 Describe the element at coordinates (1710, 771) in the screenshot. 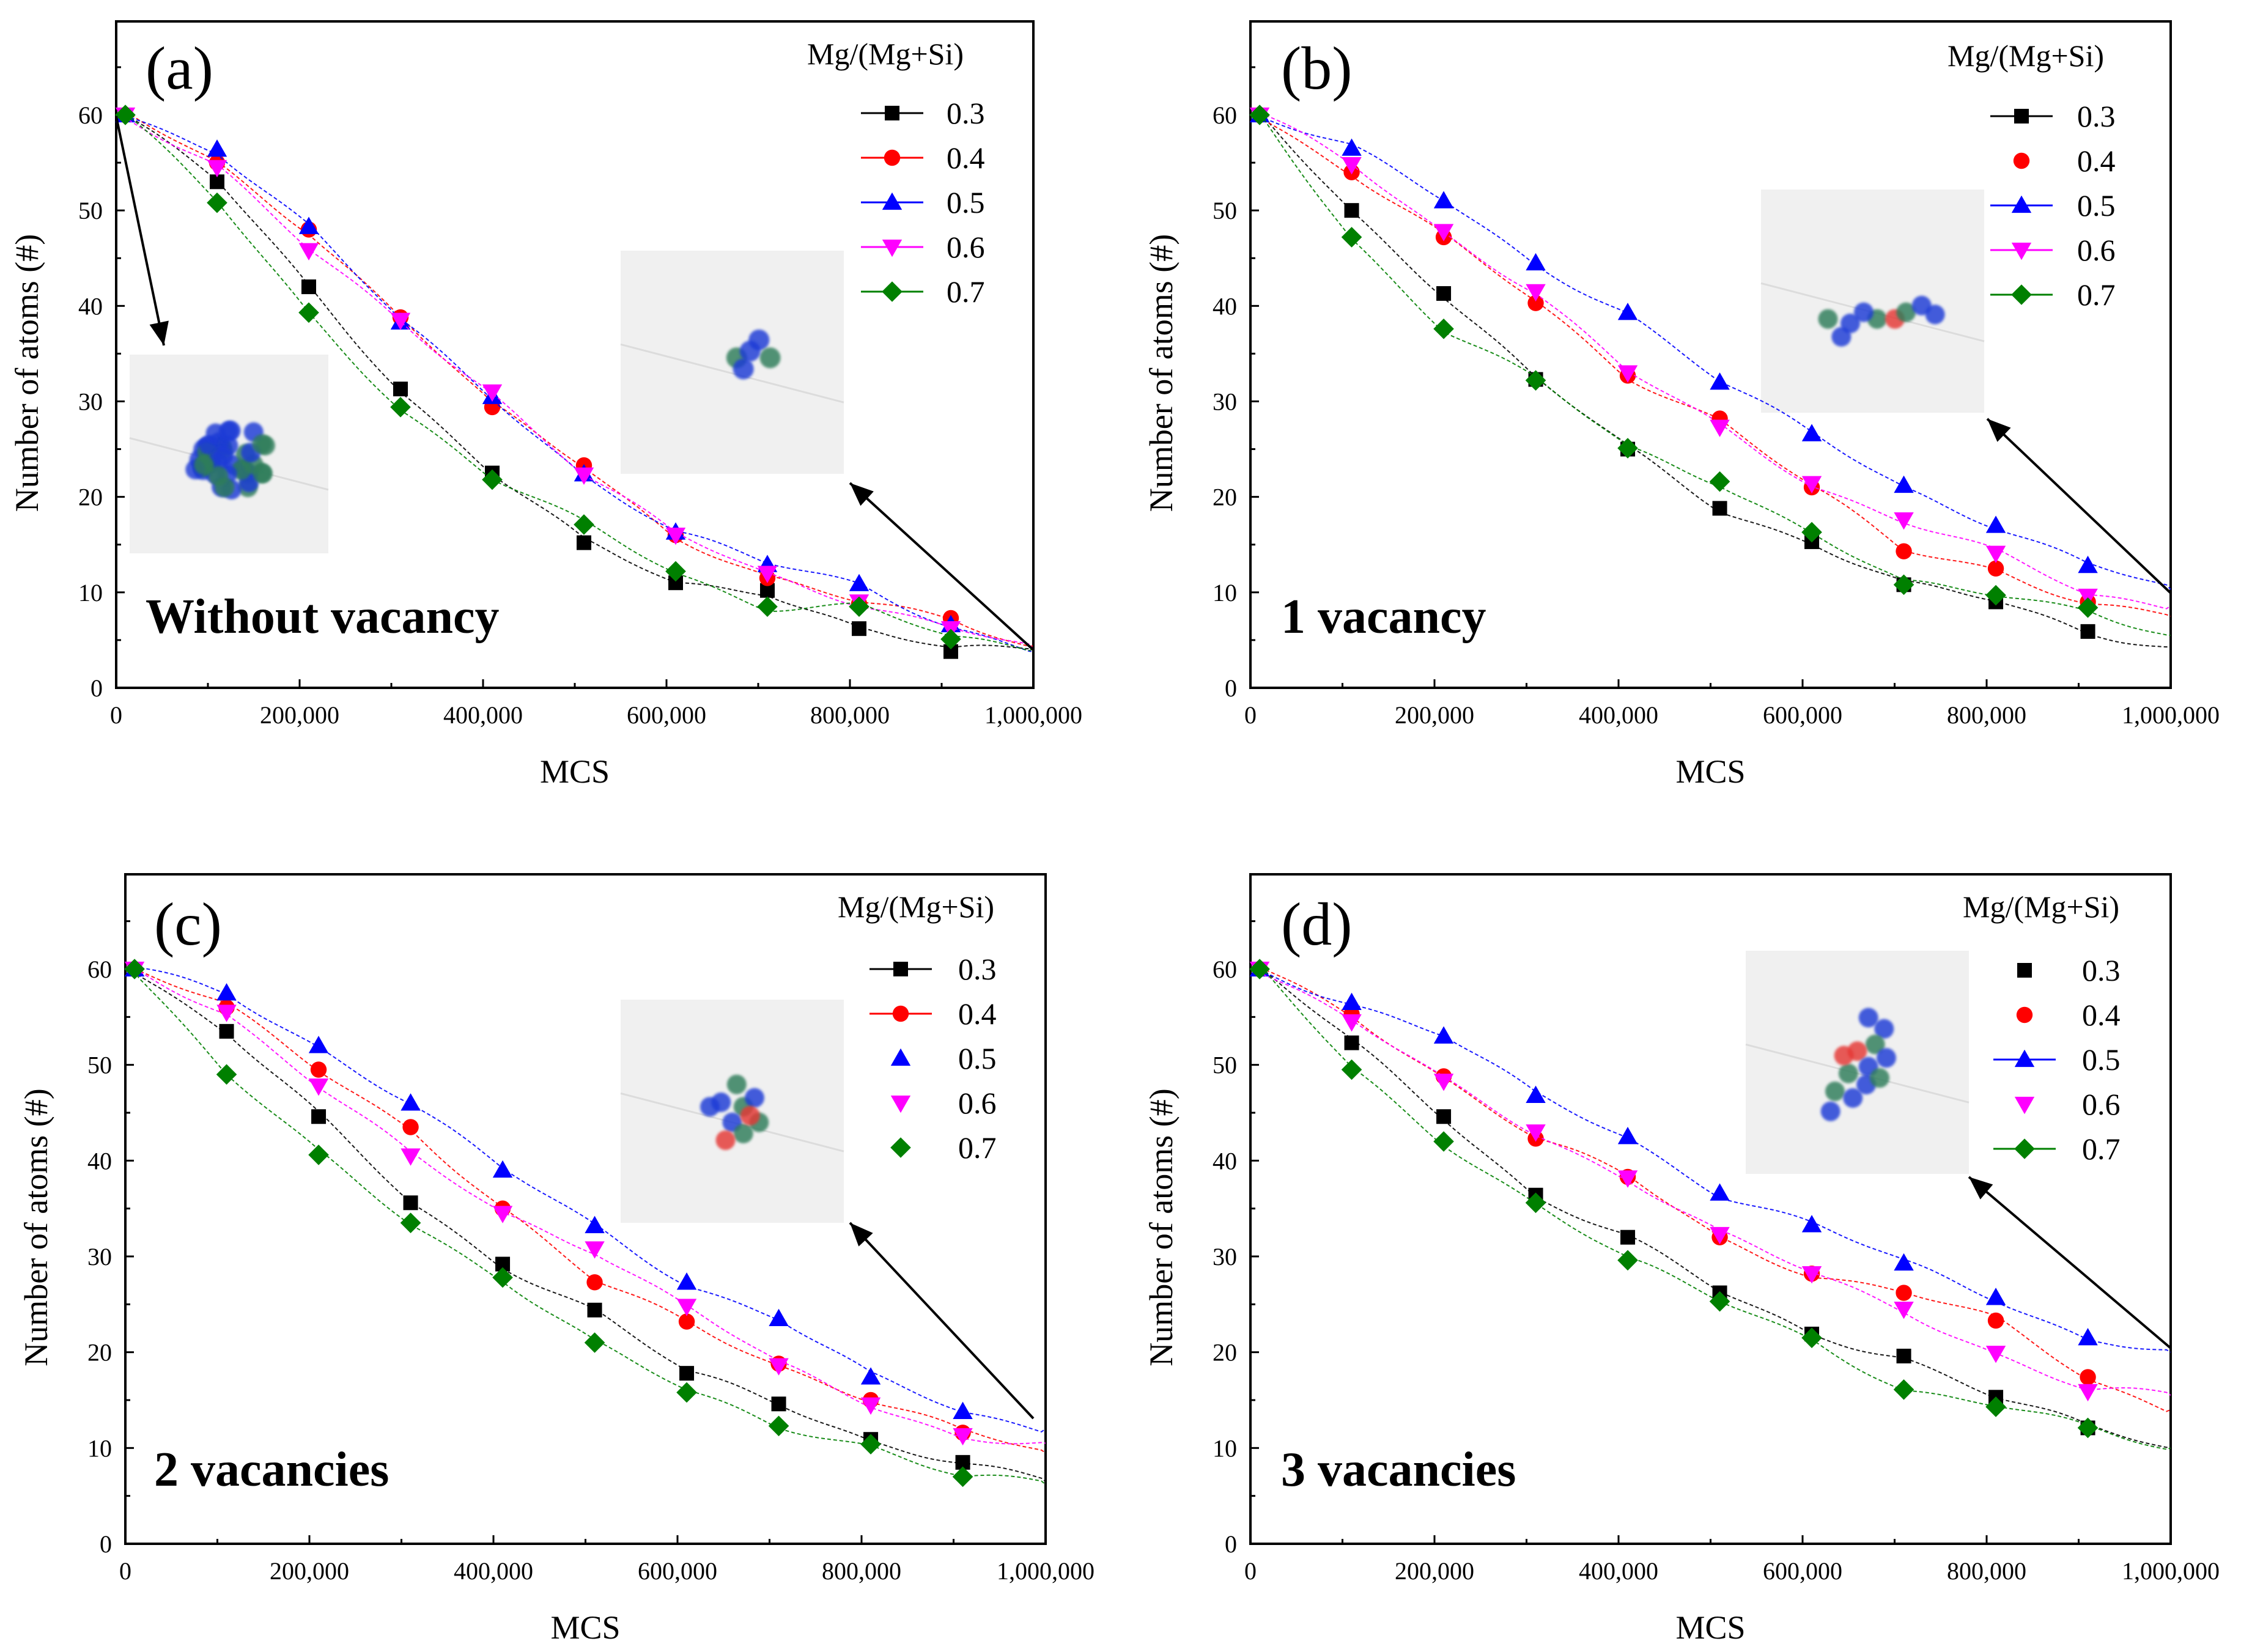

I see `x-axis-title: MCS` at that location.